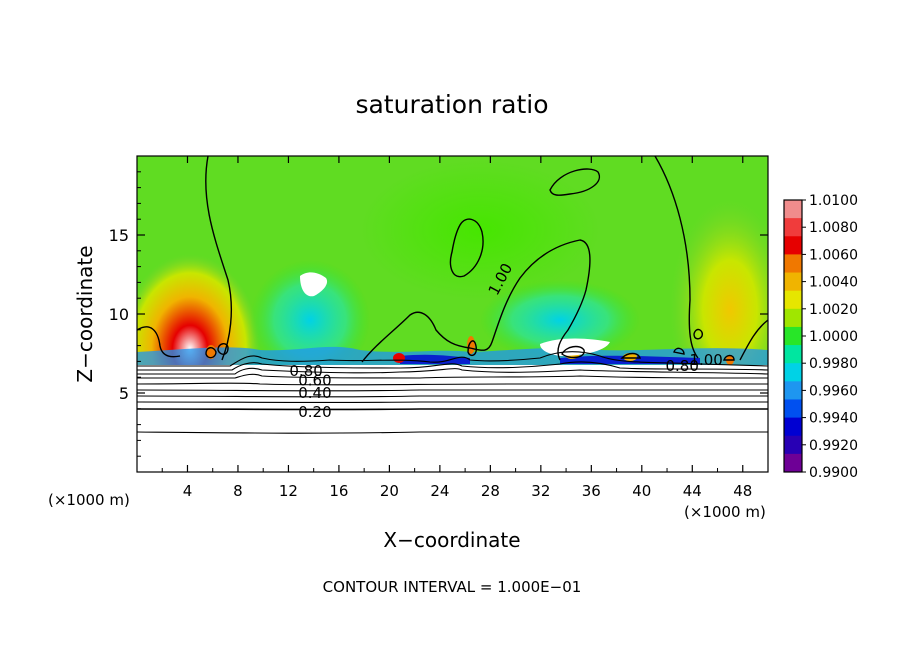 This screenshot has width=904, height=654. I want to click on contour-label: 0.20, so click(314, 412).